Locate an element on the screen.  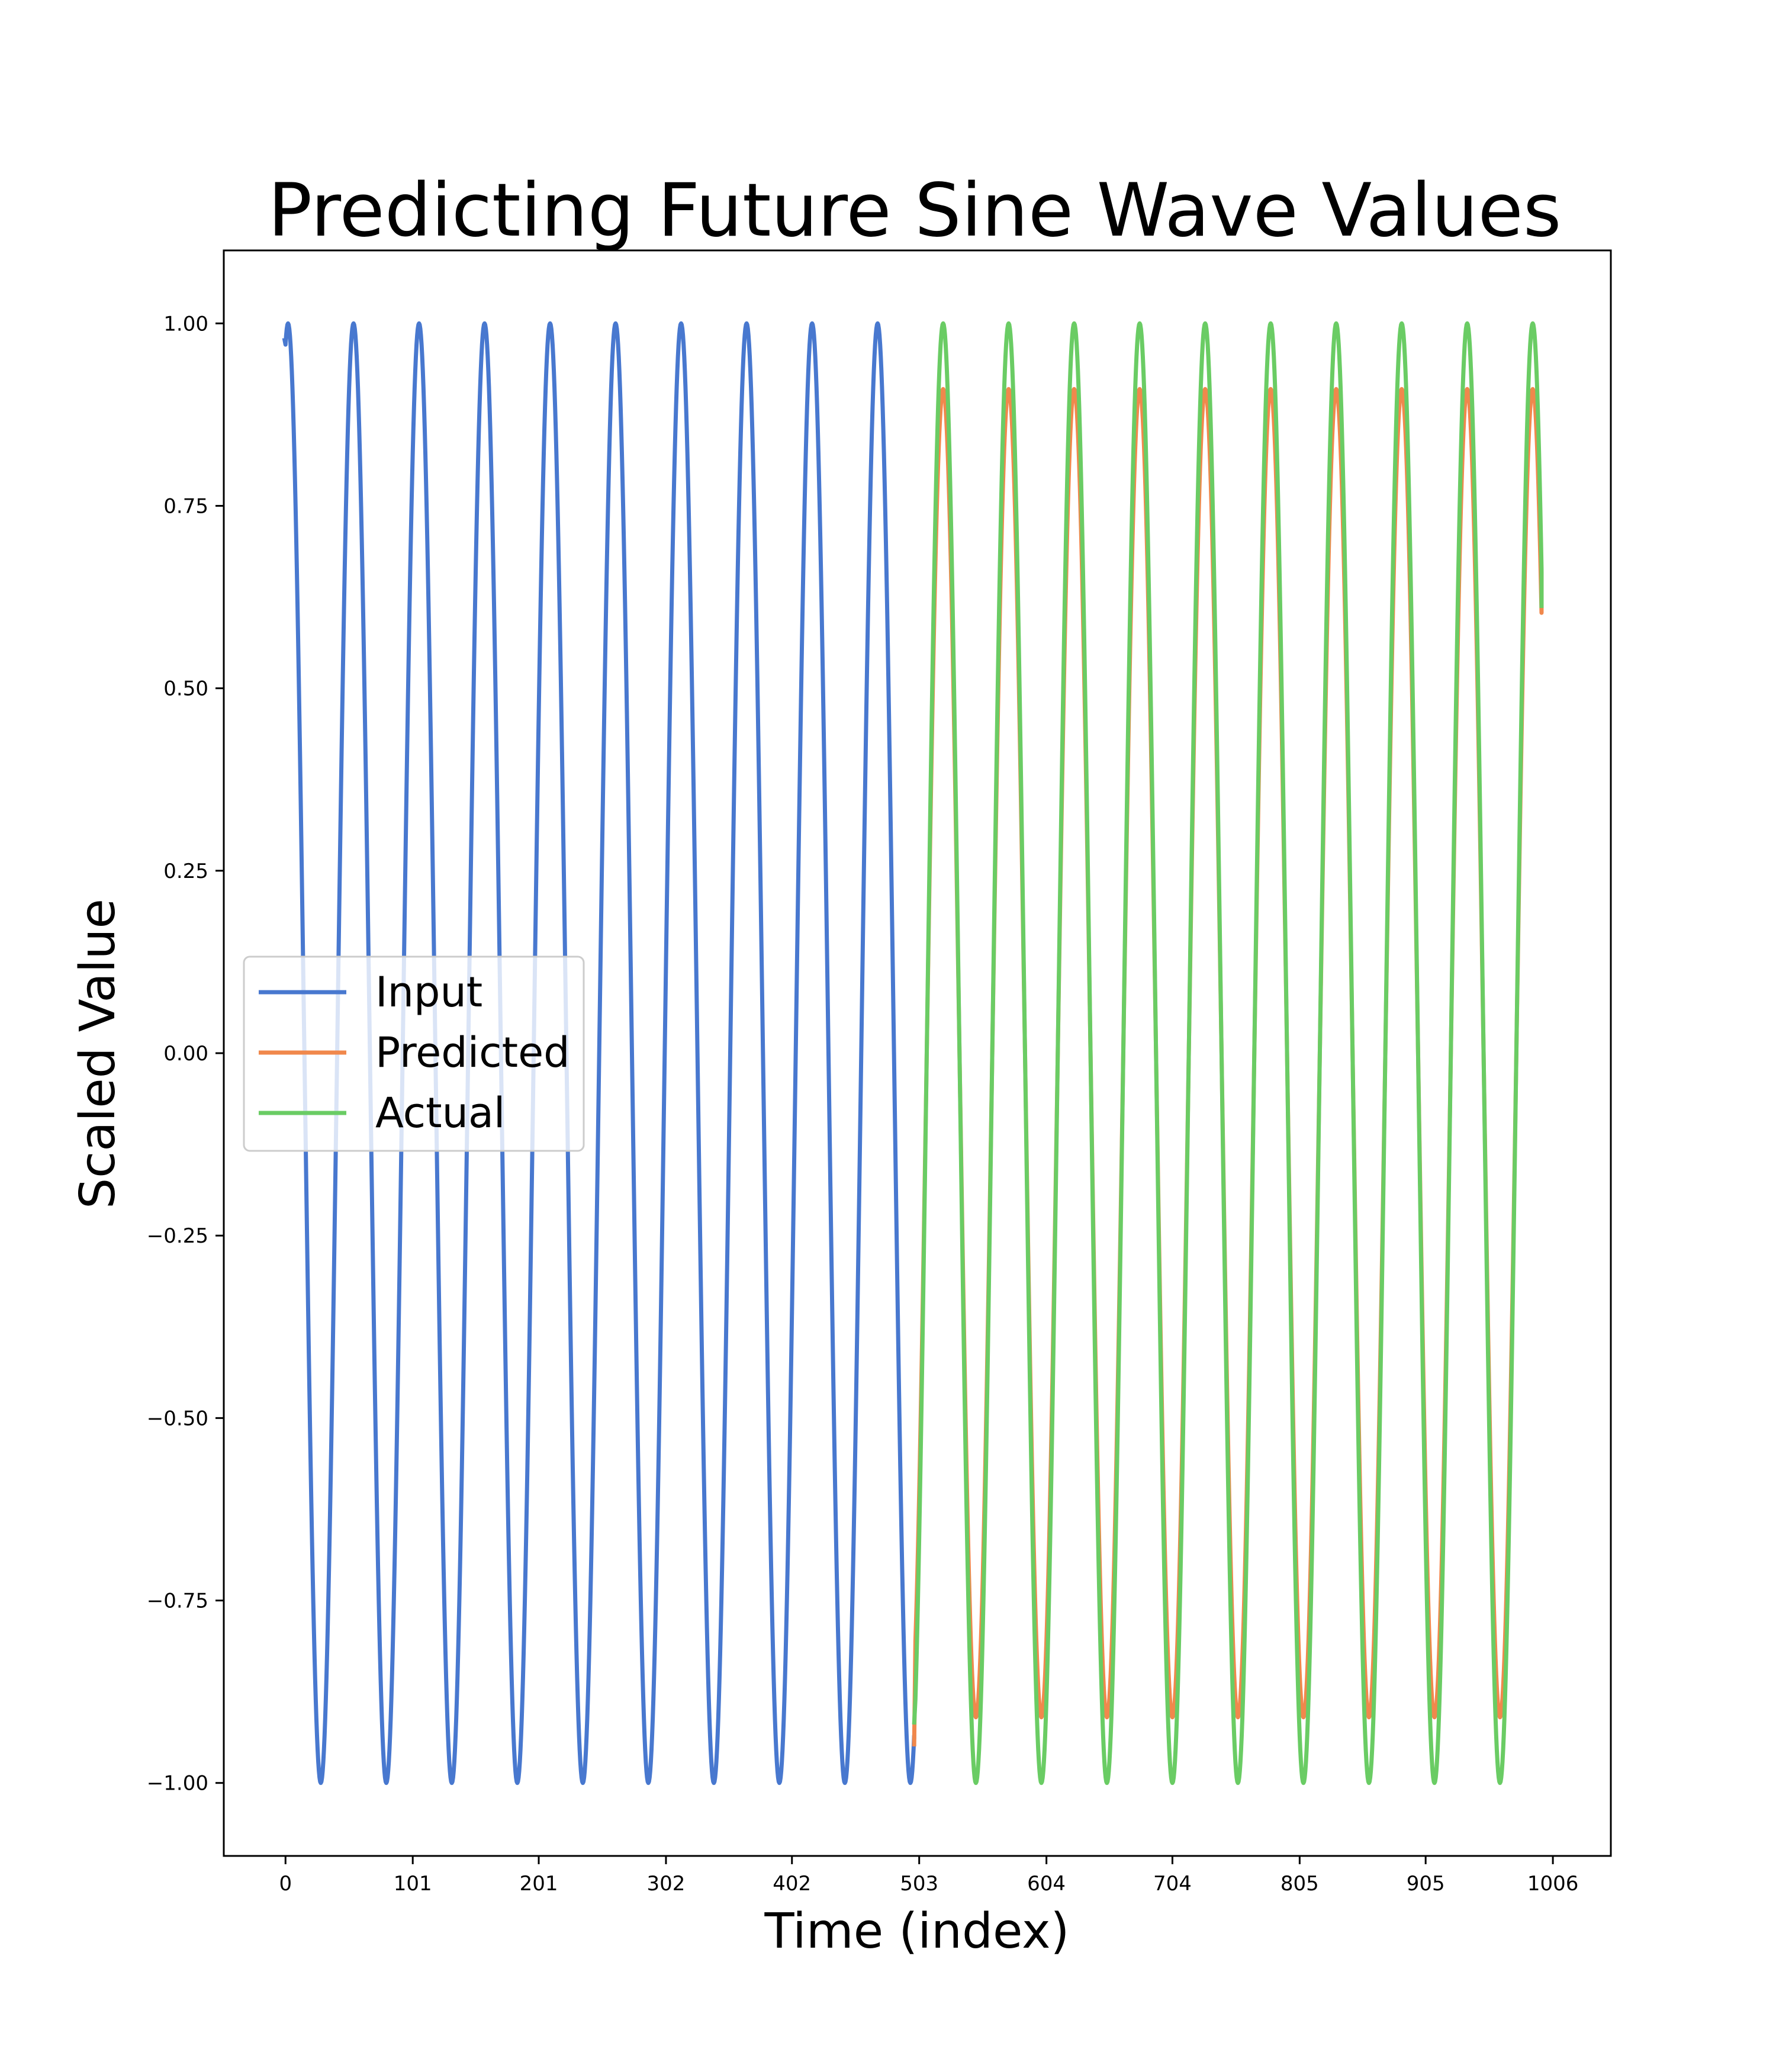
y-tick-label: 0.00 is located at coordinates (185, 1054).